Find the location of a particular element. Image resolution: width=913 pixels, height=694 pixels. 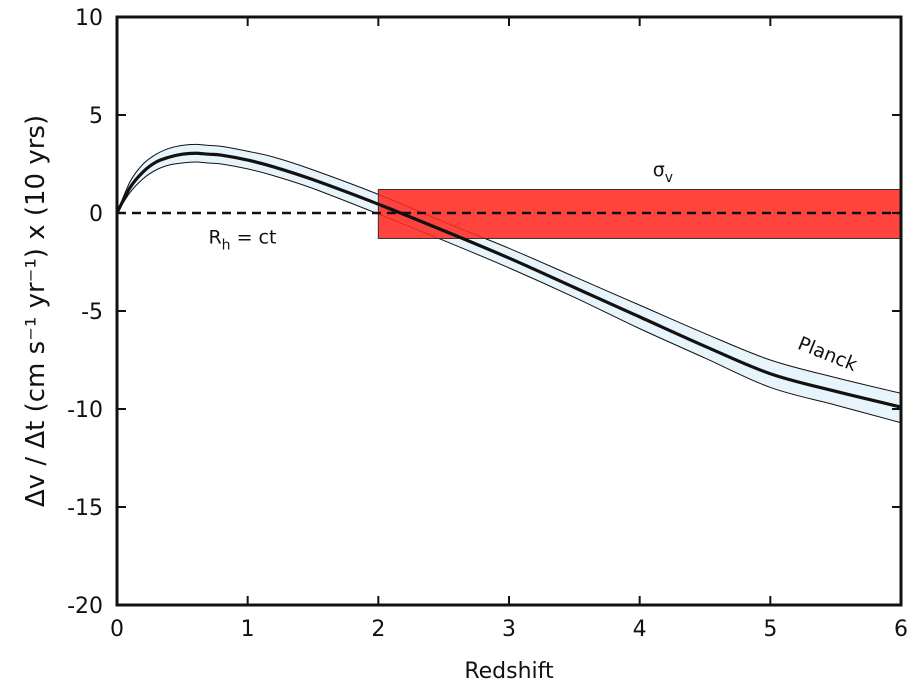

y-tick-label: 5 is located at coordinates (96, 116).